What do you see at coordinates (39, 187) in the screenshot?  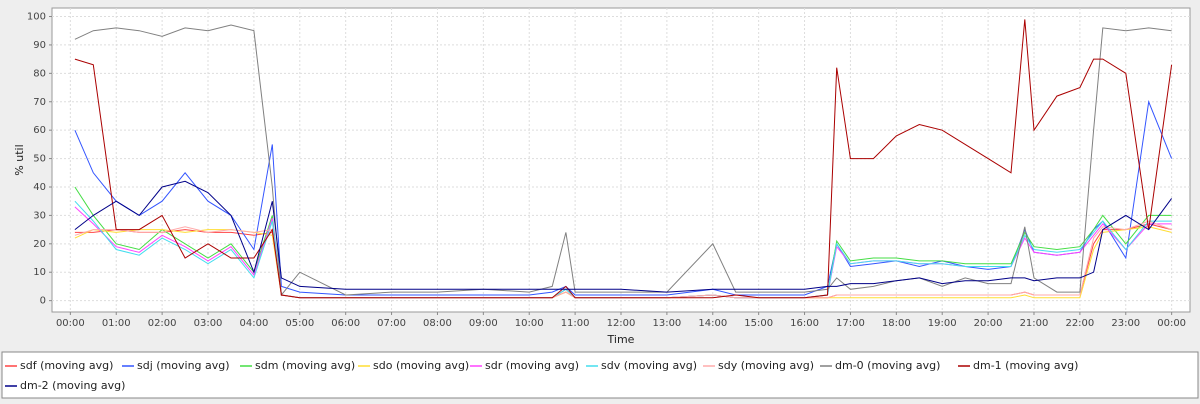 I see `y-tick-label: 40` at bounding box center [39, 187].